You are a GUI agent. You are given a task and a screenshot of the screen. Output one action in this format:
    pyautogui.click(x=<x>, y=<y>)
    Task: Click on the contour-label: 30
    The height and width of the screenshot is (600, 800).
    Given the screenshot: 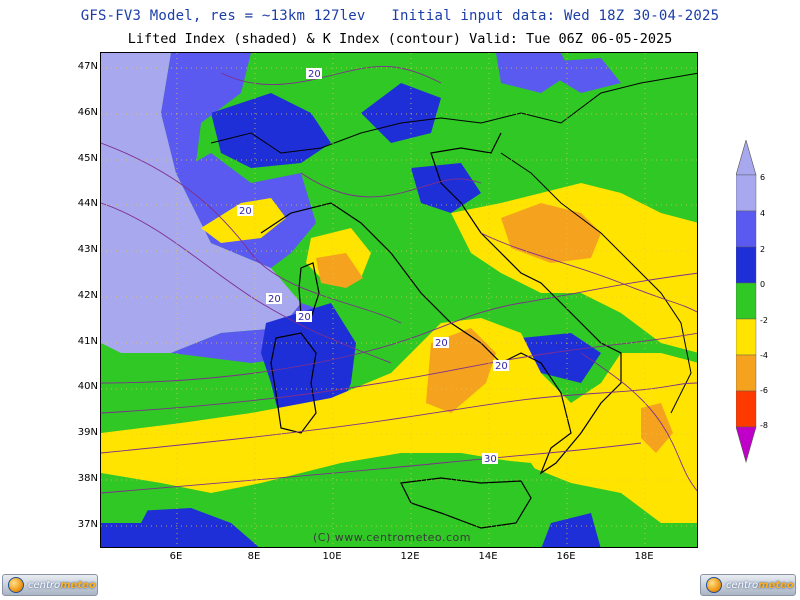 What is the action you would take?
    pyautogui.click(x=490, y=459)
    